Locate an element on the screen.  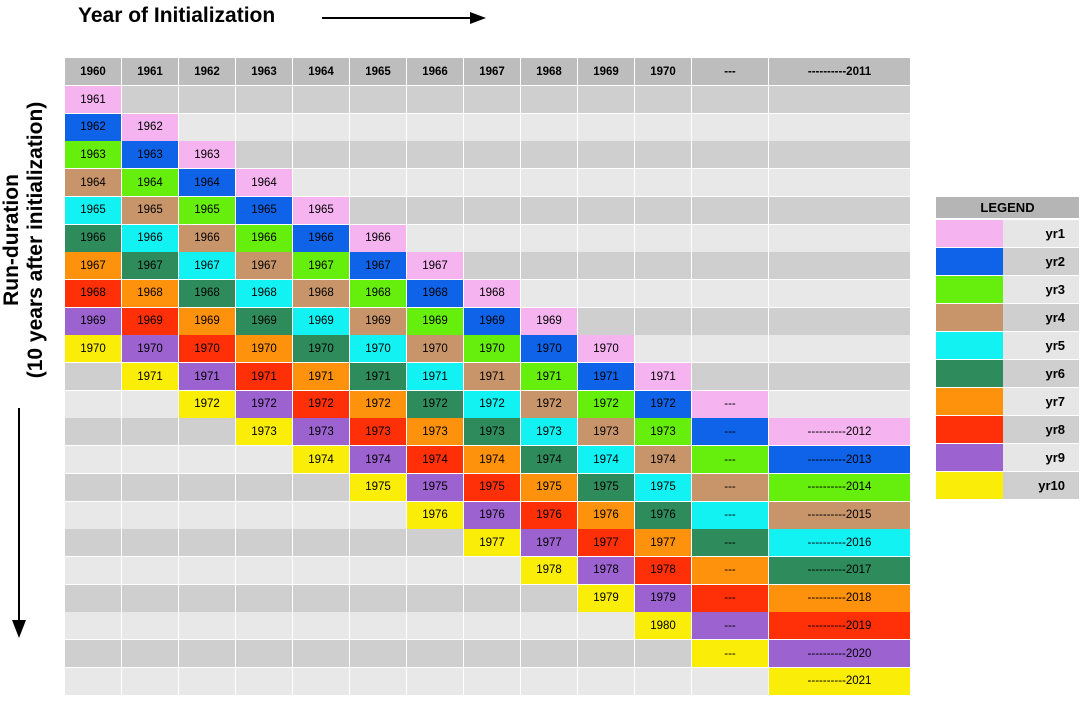
down-arrow-icon is located at coordinates (19, 523).